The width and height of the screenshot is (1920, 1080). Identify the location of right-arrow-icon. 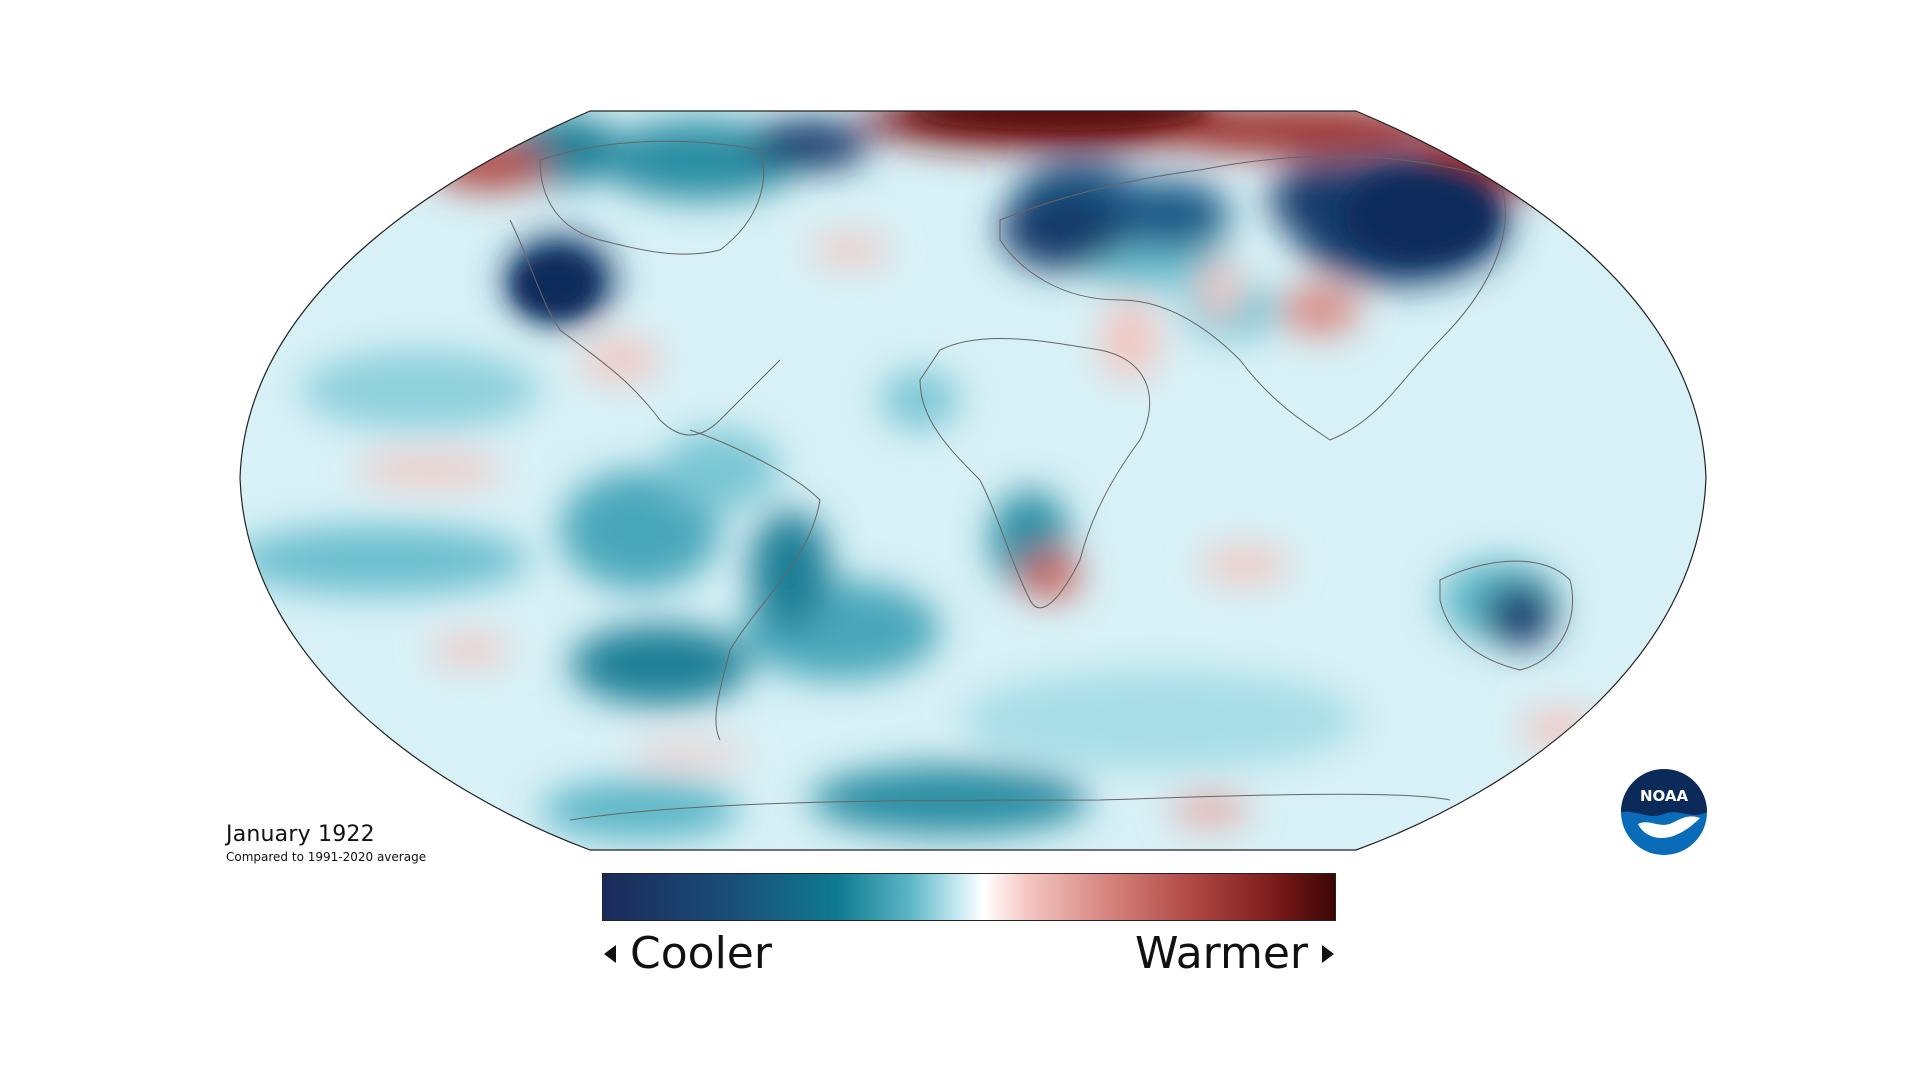
(1328, 954).